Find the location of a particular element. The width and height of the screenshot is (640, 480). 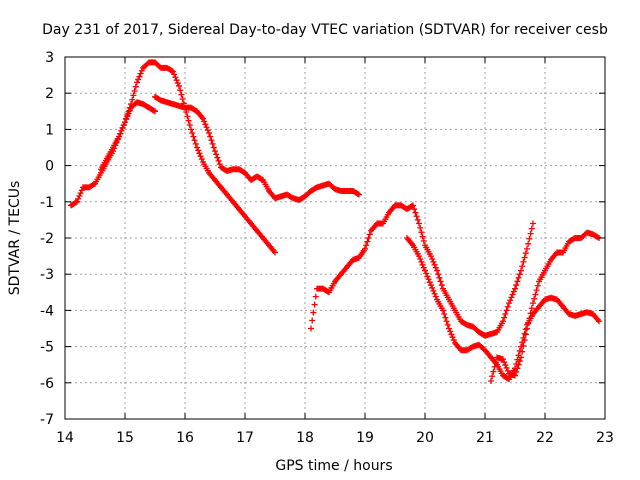

y-tick-label: -3 is located at coordinates (47, 275).